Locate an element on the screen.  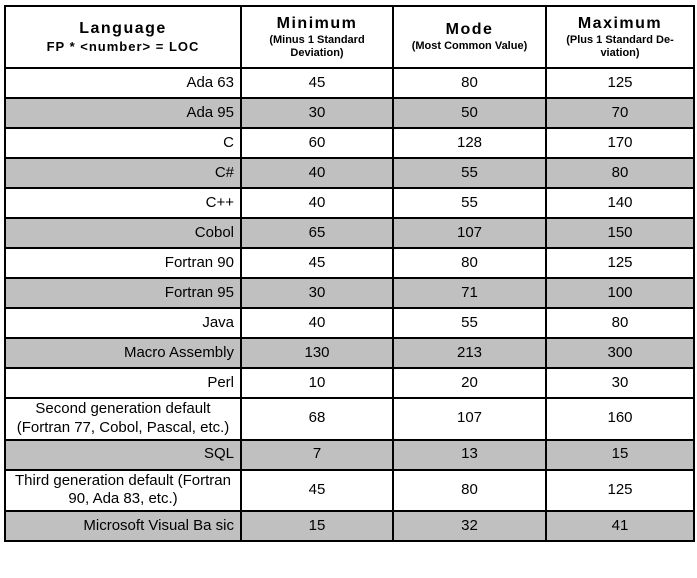
language-cell: C# is located at coordinates (123, 173).